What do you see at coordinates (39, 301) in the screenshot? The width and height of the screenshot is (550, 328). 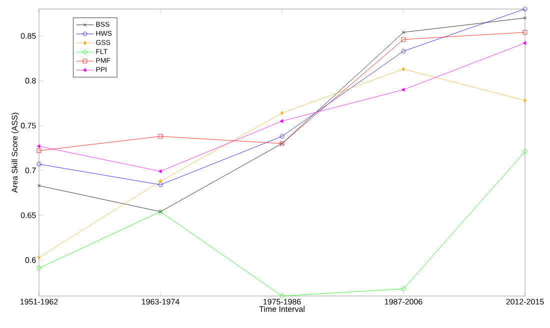 I see `x-tick-label: 1951-1962` at bounding box center [39, 301].